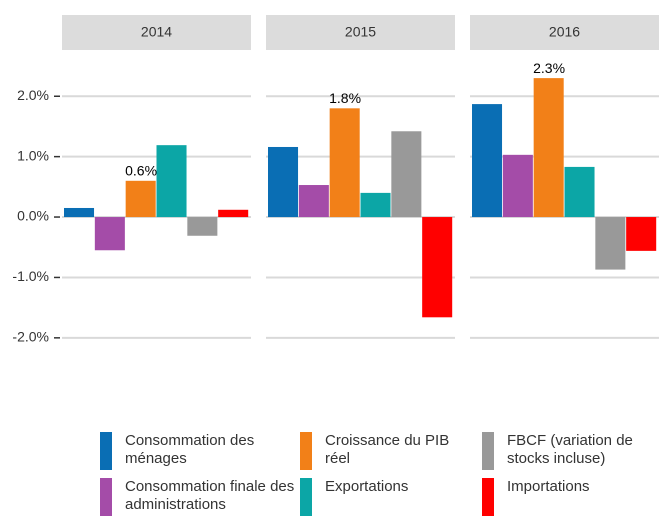  I want to click on legend-label: FBCF (variation de stocks incluse), so click(570, 449).